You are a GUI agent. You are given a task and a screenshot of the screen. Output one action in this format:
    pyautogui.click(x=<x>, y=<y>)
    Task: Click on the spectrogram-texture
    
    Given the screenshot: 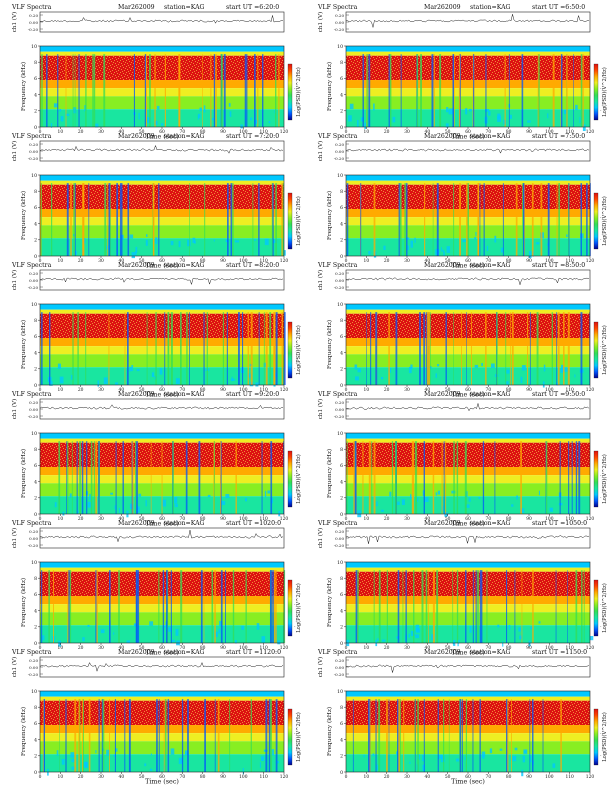 What is the action you would take?
    pyautogui.click(x=468, y=713)
    